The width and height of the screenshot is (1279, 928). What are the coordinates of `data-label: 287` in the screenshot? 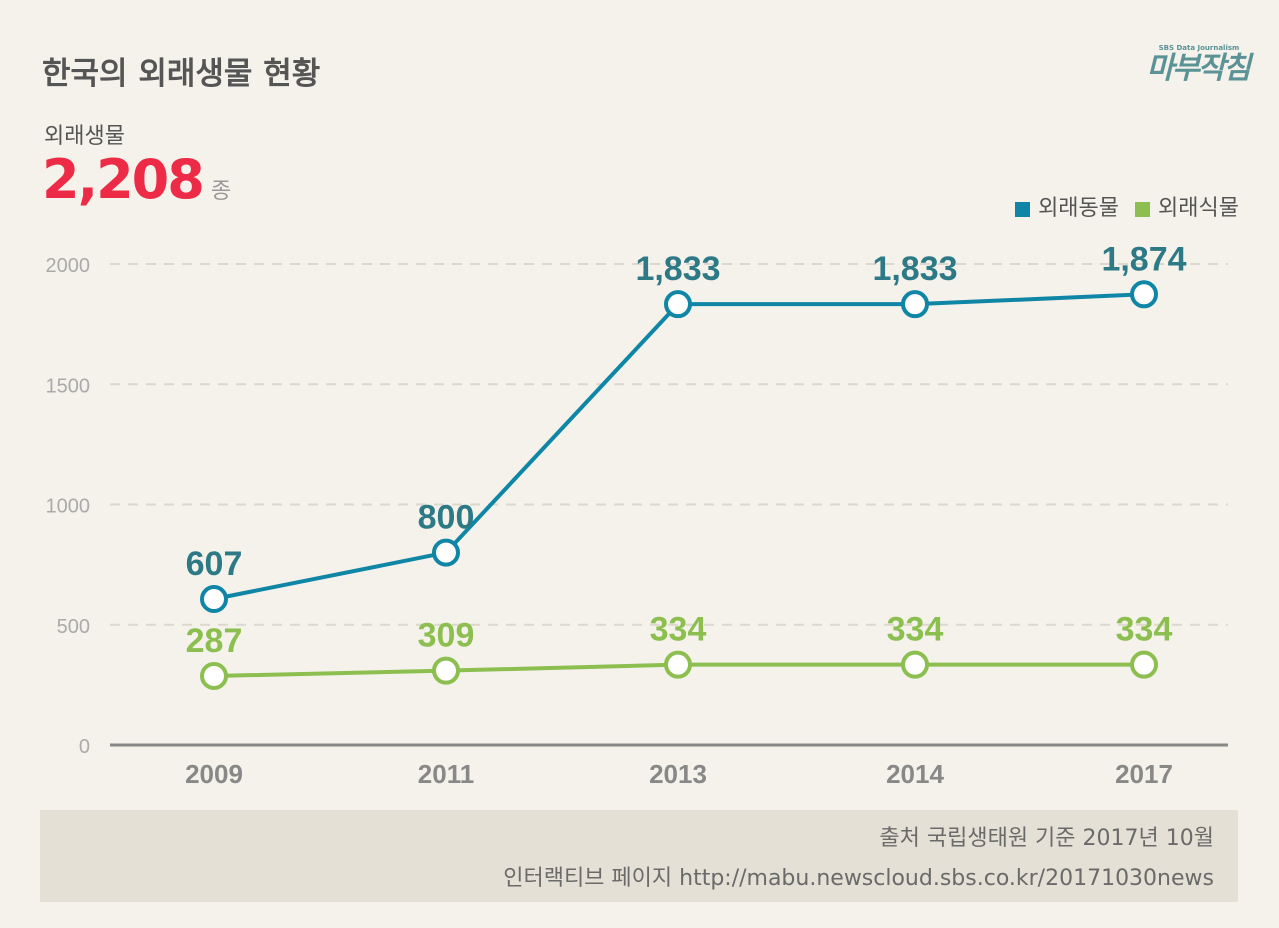 It's located at (214, 641).